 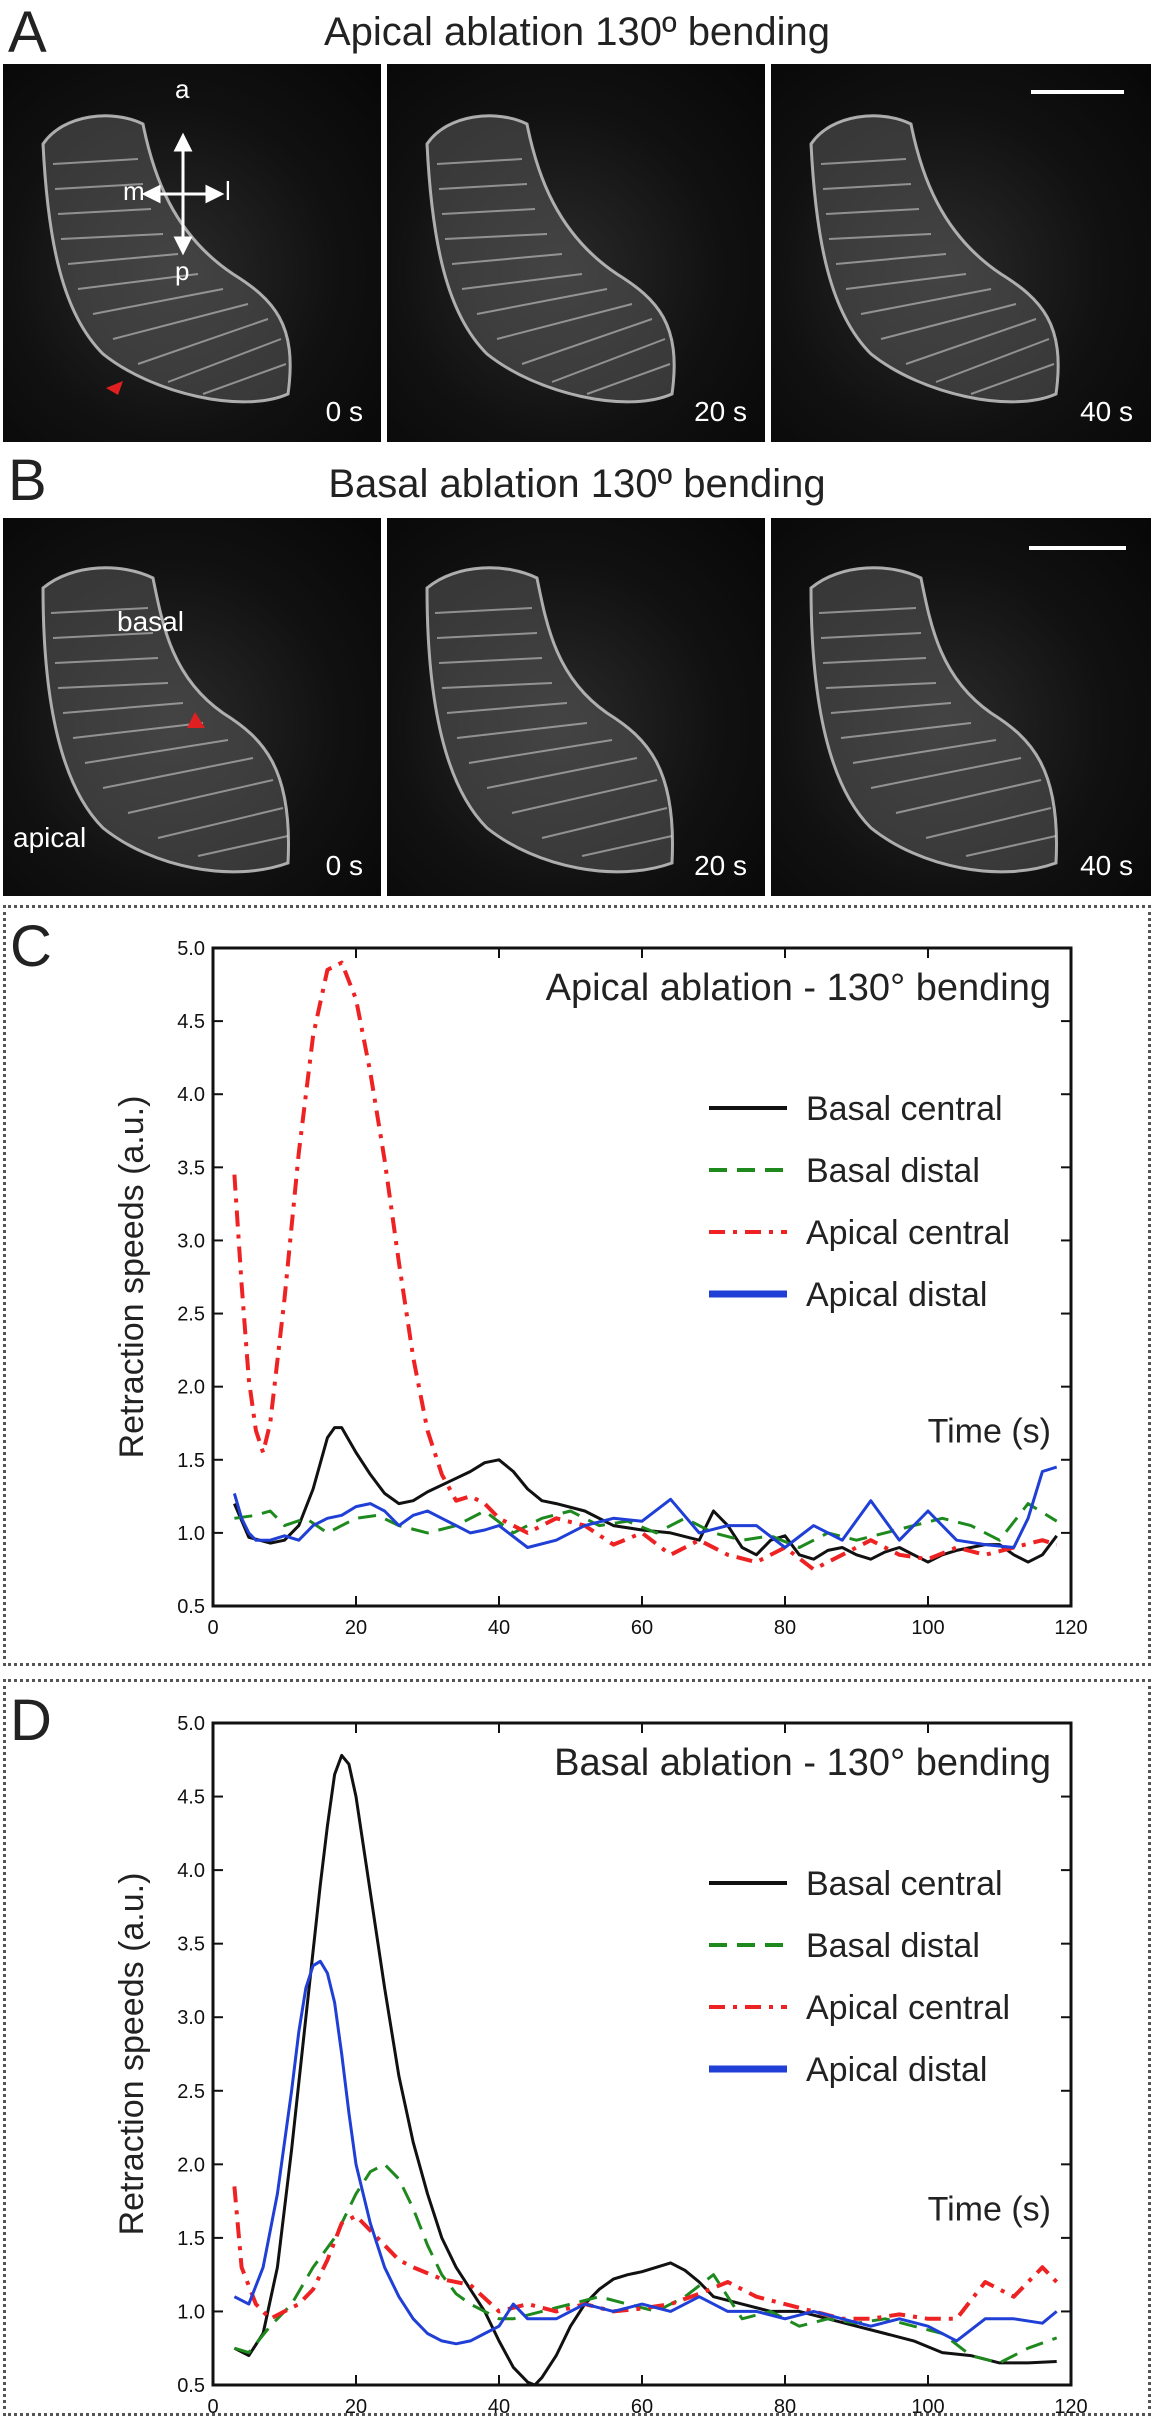 What do you see at coordinates (785, 1628) in the screenshot?
I see `x-tick-label: 80` at bounding box center [785, 1628].